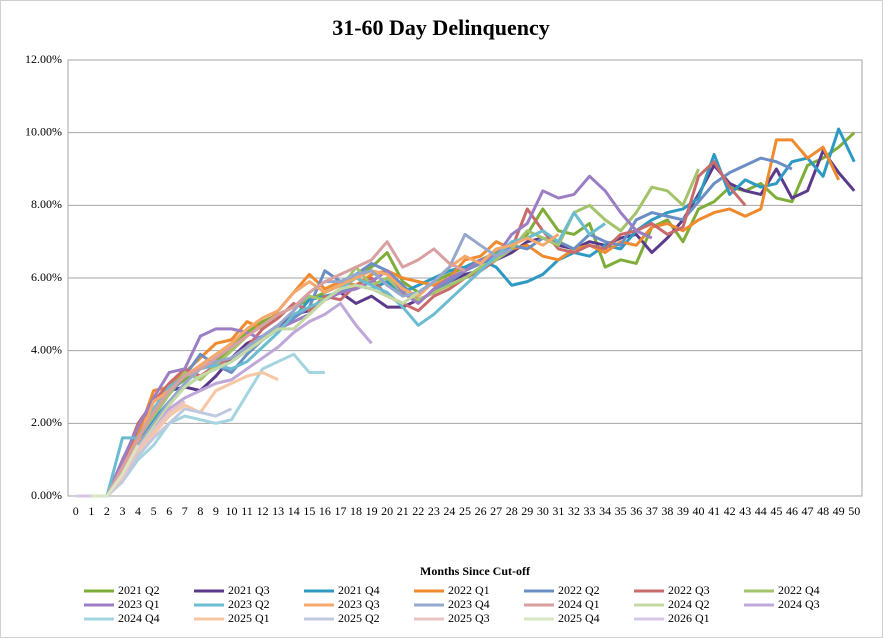 Image resolution: width=883 pixels, height=638 pixels. I want to click on legend-label: 2021 Q4, so click(359, 590).